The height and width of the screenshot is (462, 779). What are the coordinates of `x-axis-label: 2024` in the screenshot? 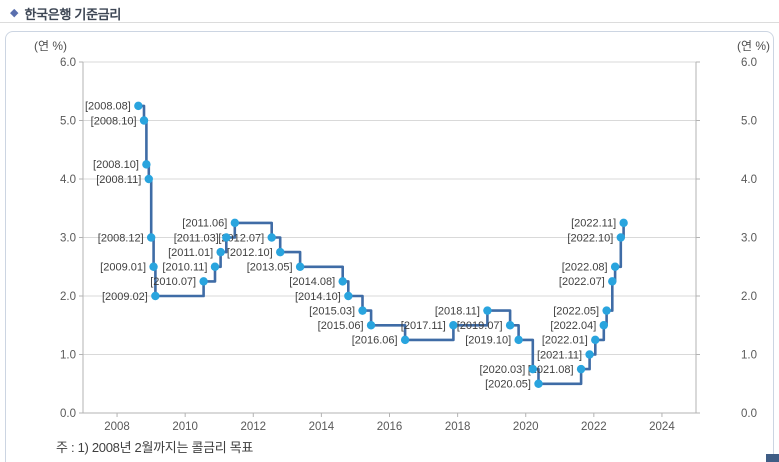 It's located at (662, 427).